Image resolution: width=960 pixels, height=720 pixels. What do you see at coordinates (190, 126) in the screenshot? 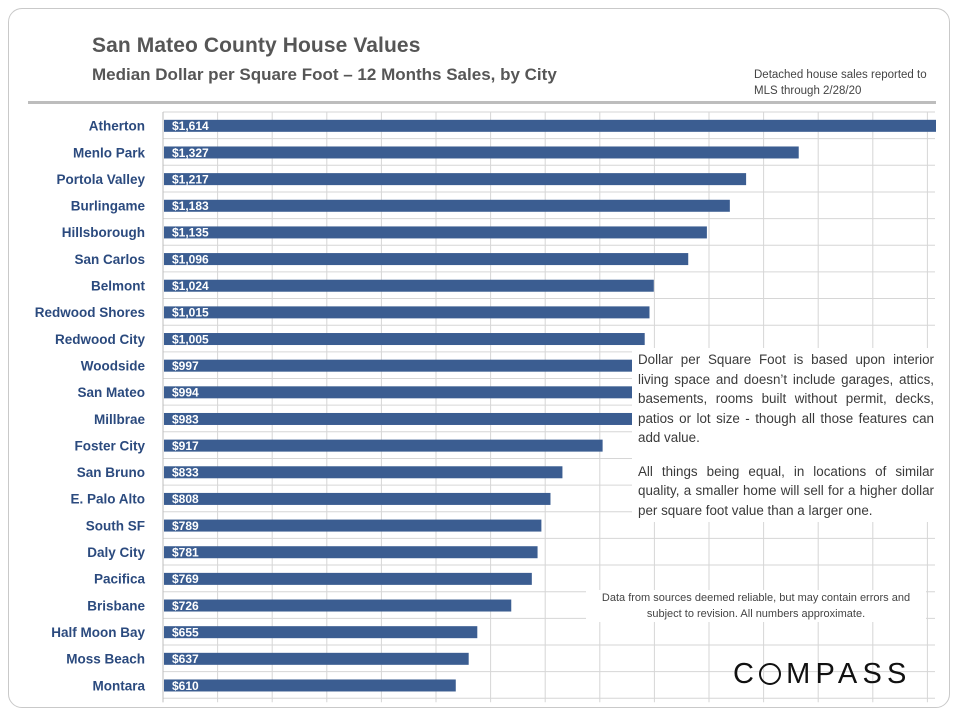
I see `bar-value-label: $1,614` at bounding box center [190, 126].